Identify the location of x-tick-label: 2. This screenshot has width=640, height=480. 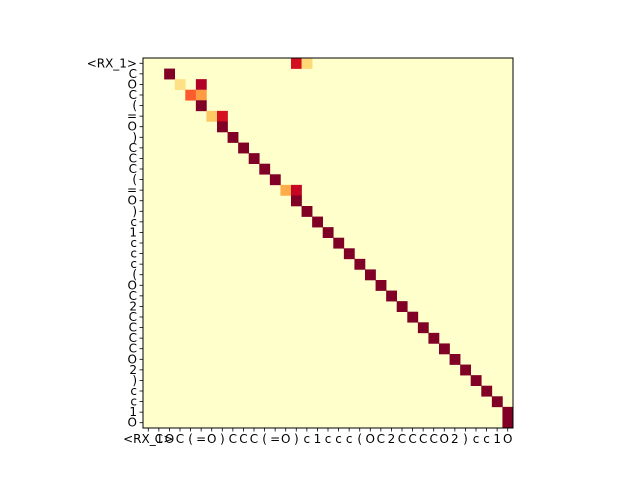
(392, 439).